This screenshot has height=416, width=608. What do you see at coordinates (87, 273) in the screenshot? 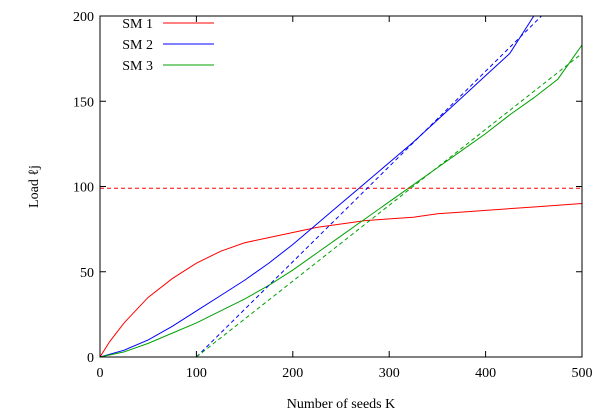
I see `y-tick-label: 50` at bounding box center [87, 273].